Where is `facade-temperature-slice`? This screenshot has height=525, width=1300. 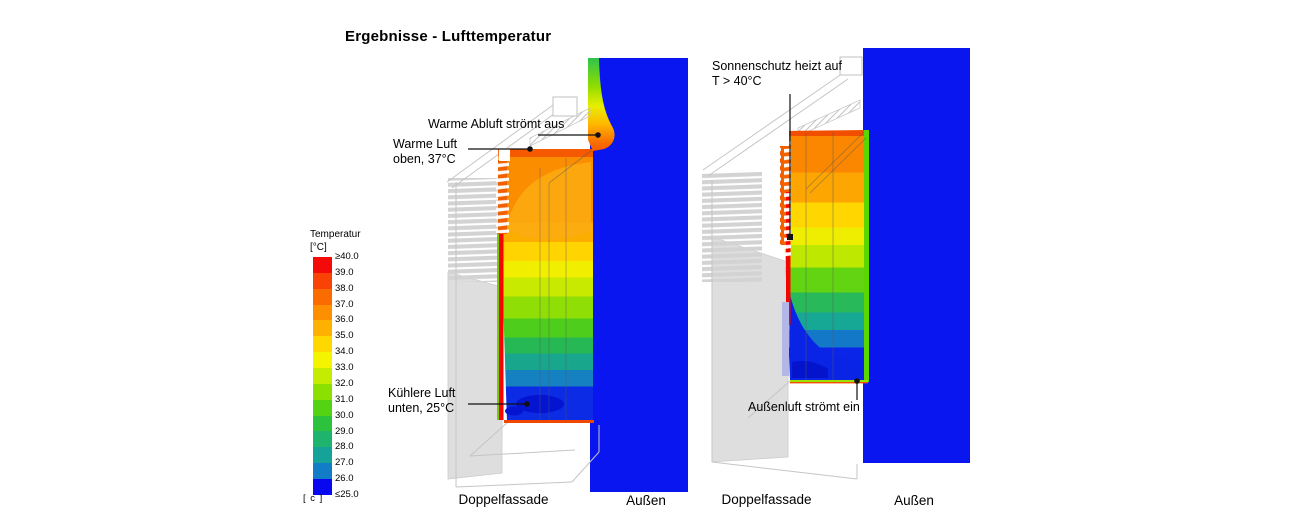 facade-temperature-slice is located at coordinates (823, 255).